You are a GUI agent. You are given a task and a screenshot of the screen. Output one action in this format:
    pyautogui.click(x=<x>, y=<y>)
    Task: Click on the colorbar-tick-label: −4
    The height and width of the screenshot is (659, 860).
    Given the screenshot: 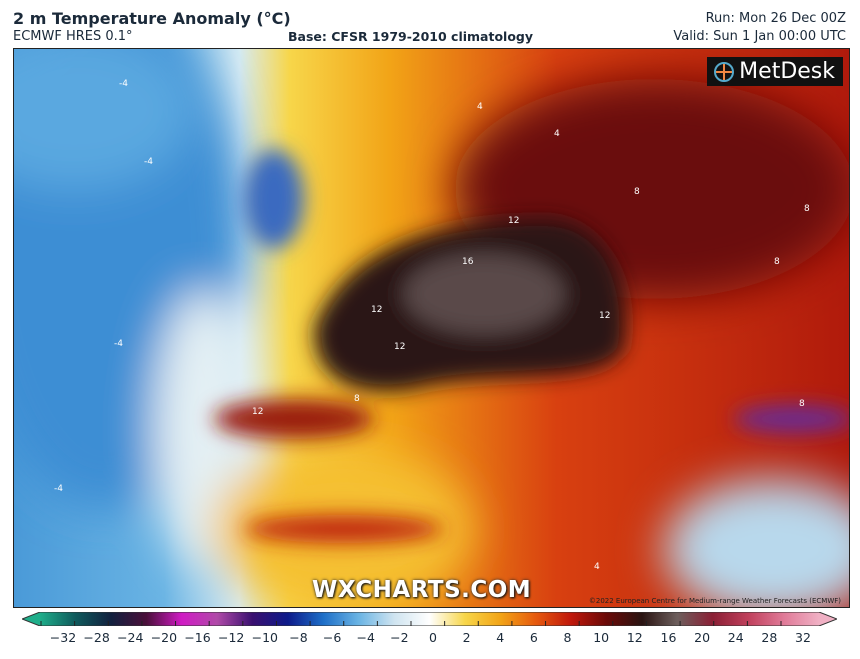 What is the action you would take?
    pyautogui.click(x=365, y=637)
    